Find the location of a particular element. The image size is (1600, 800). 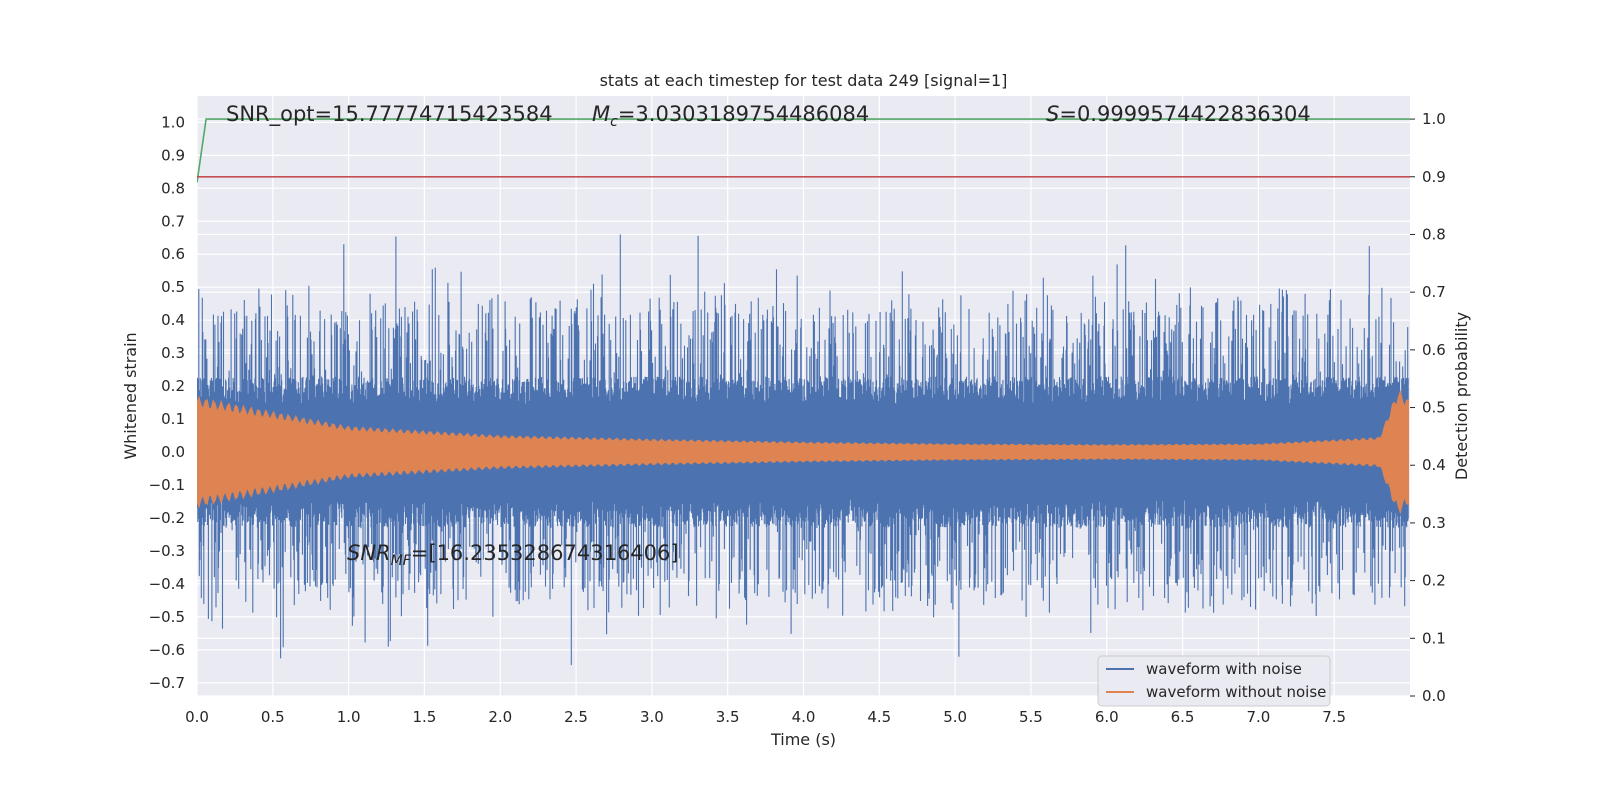

y-left-tick-label: −0.2 is located at coordinates (167, 518).